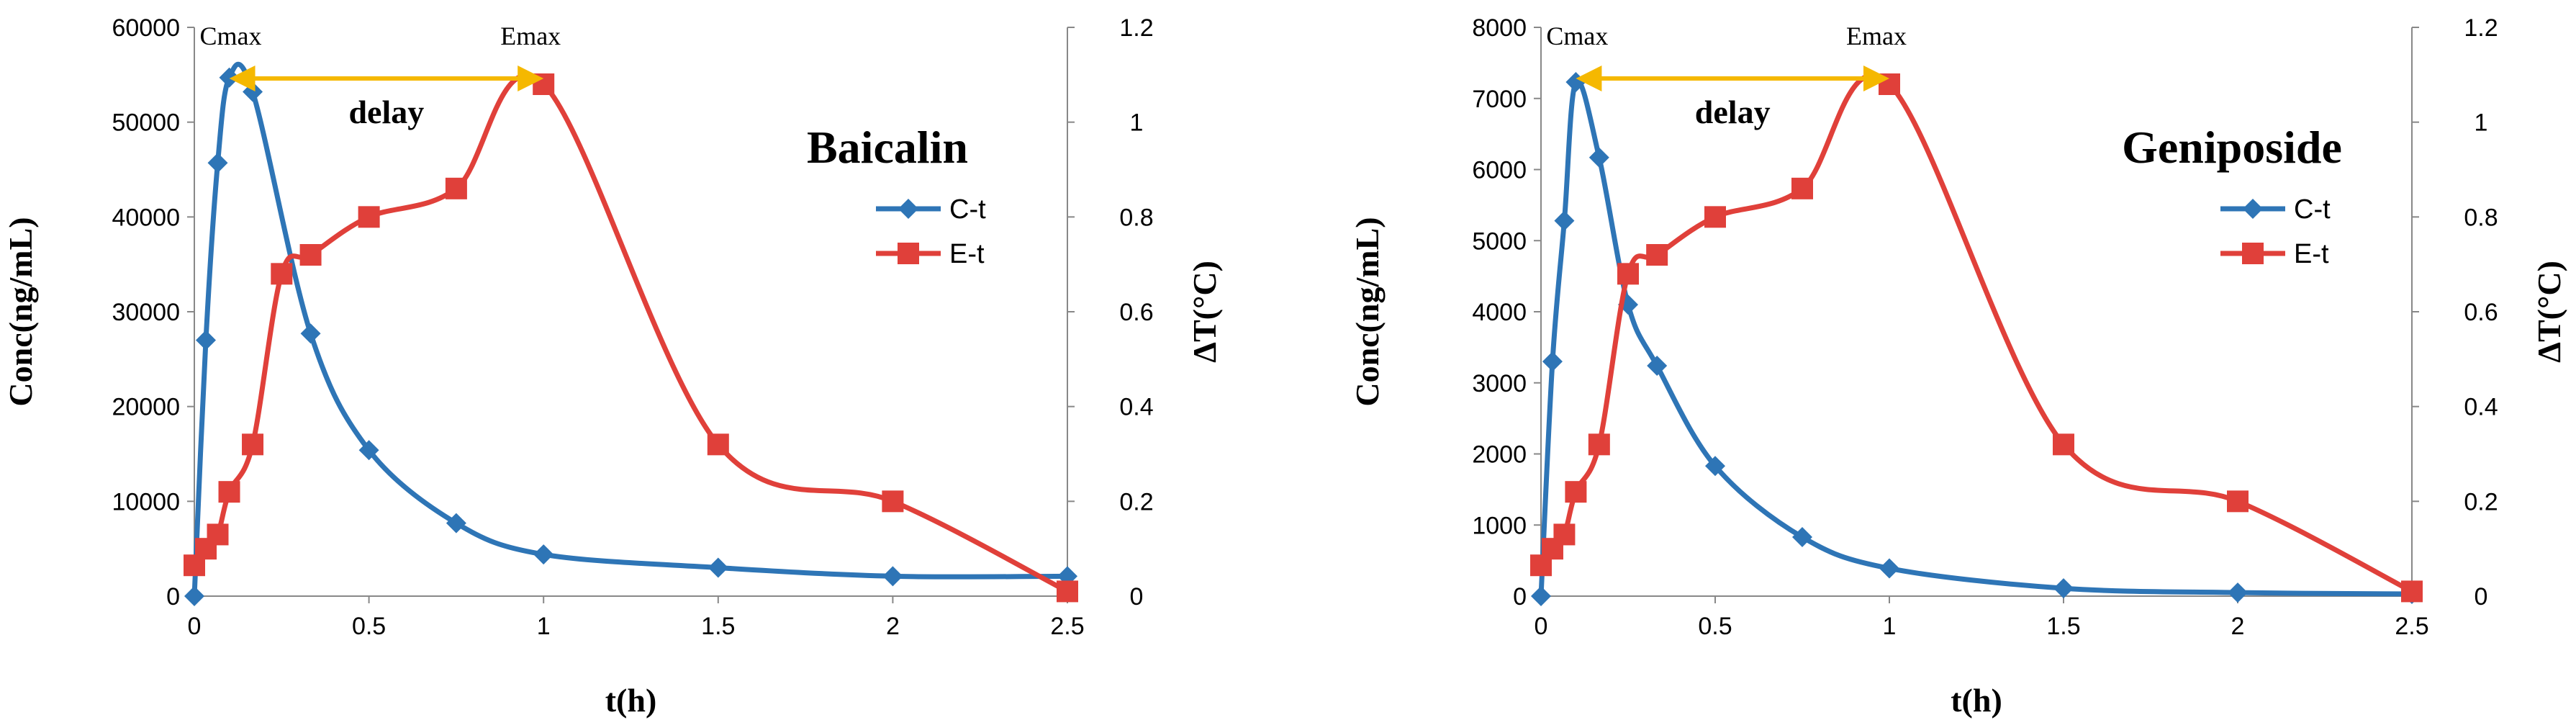 The height and width of the screenshot is (725, 2576). I want to click on y-tick-label-left: 50000, so click(146, 123).